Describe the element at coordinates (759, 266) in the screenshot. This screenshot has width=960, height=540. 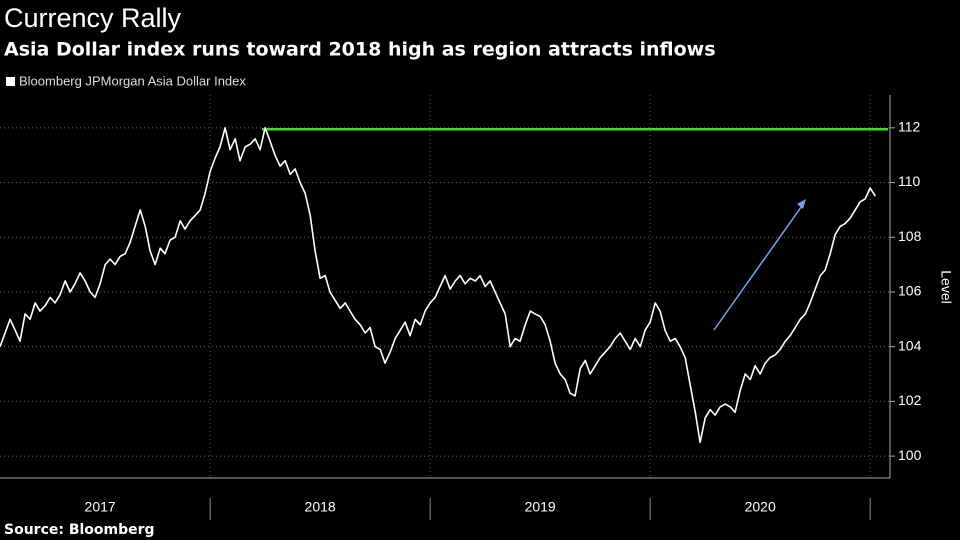
I see `trend-arrow` at that location.